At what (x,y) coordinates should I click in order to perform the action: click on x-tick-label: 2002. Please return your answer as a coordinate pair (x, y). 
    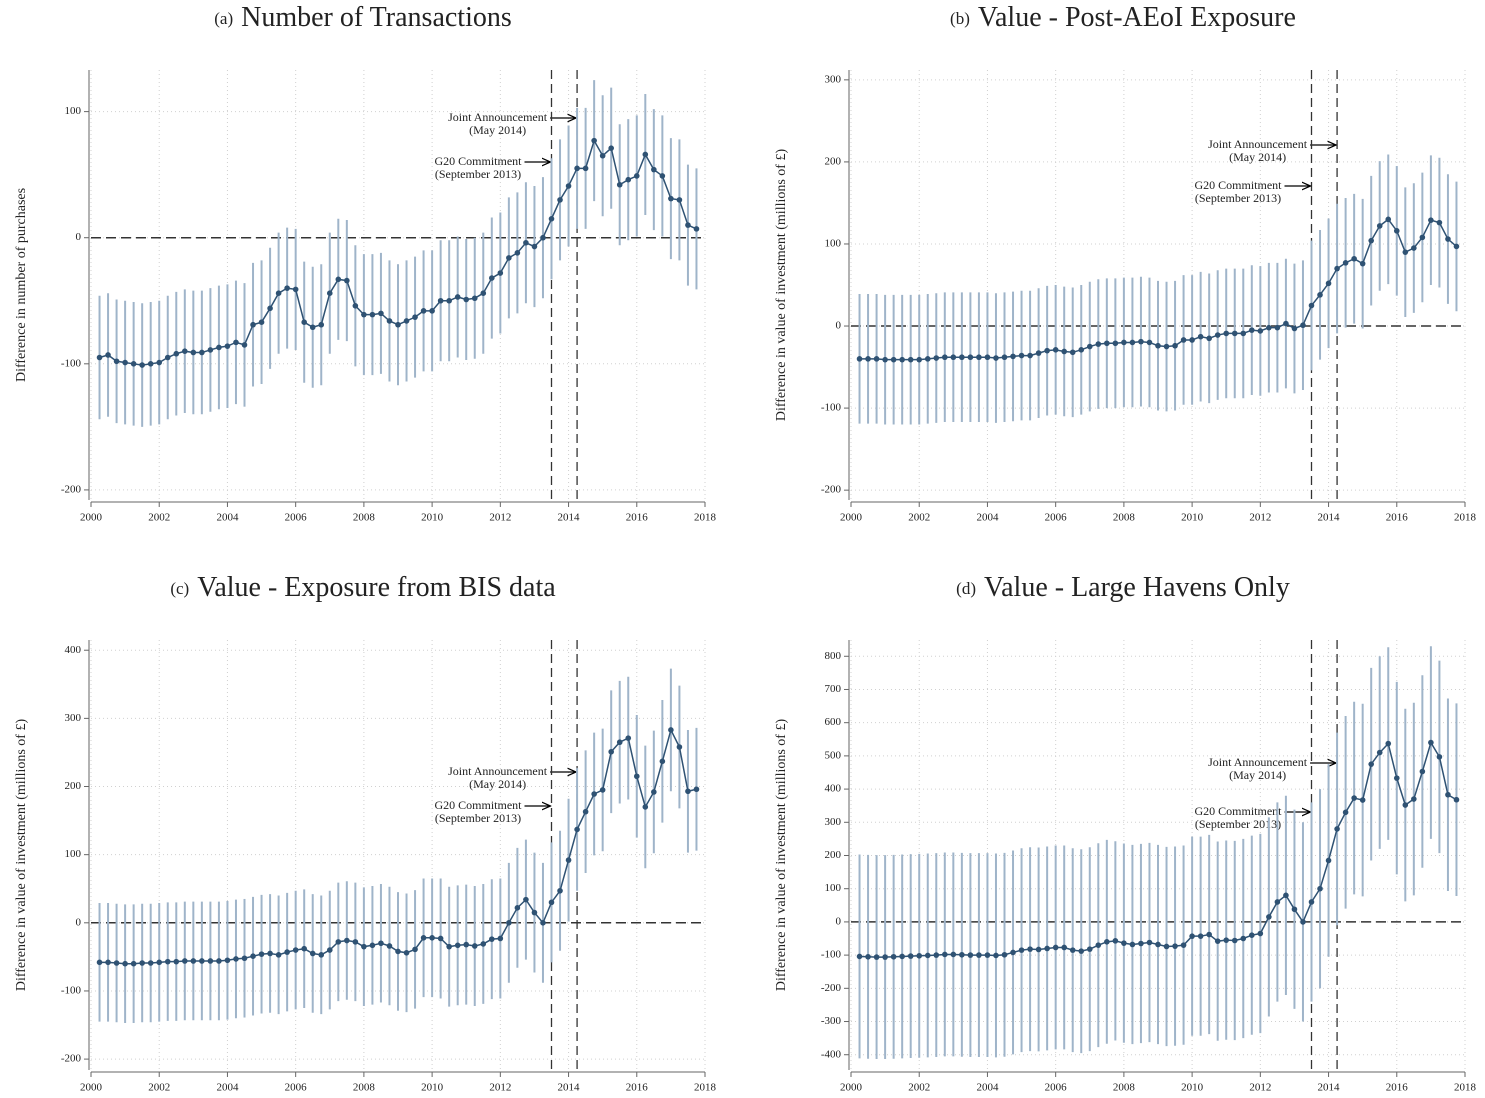
    Looking at the image, I should click on (159, 1088).